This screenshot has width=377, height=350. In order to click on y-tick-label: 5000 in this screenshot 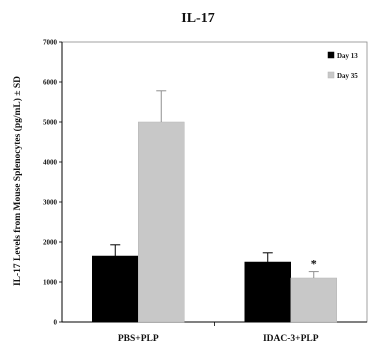, I will do `click(50, 123)`.